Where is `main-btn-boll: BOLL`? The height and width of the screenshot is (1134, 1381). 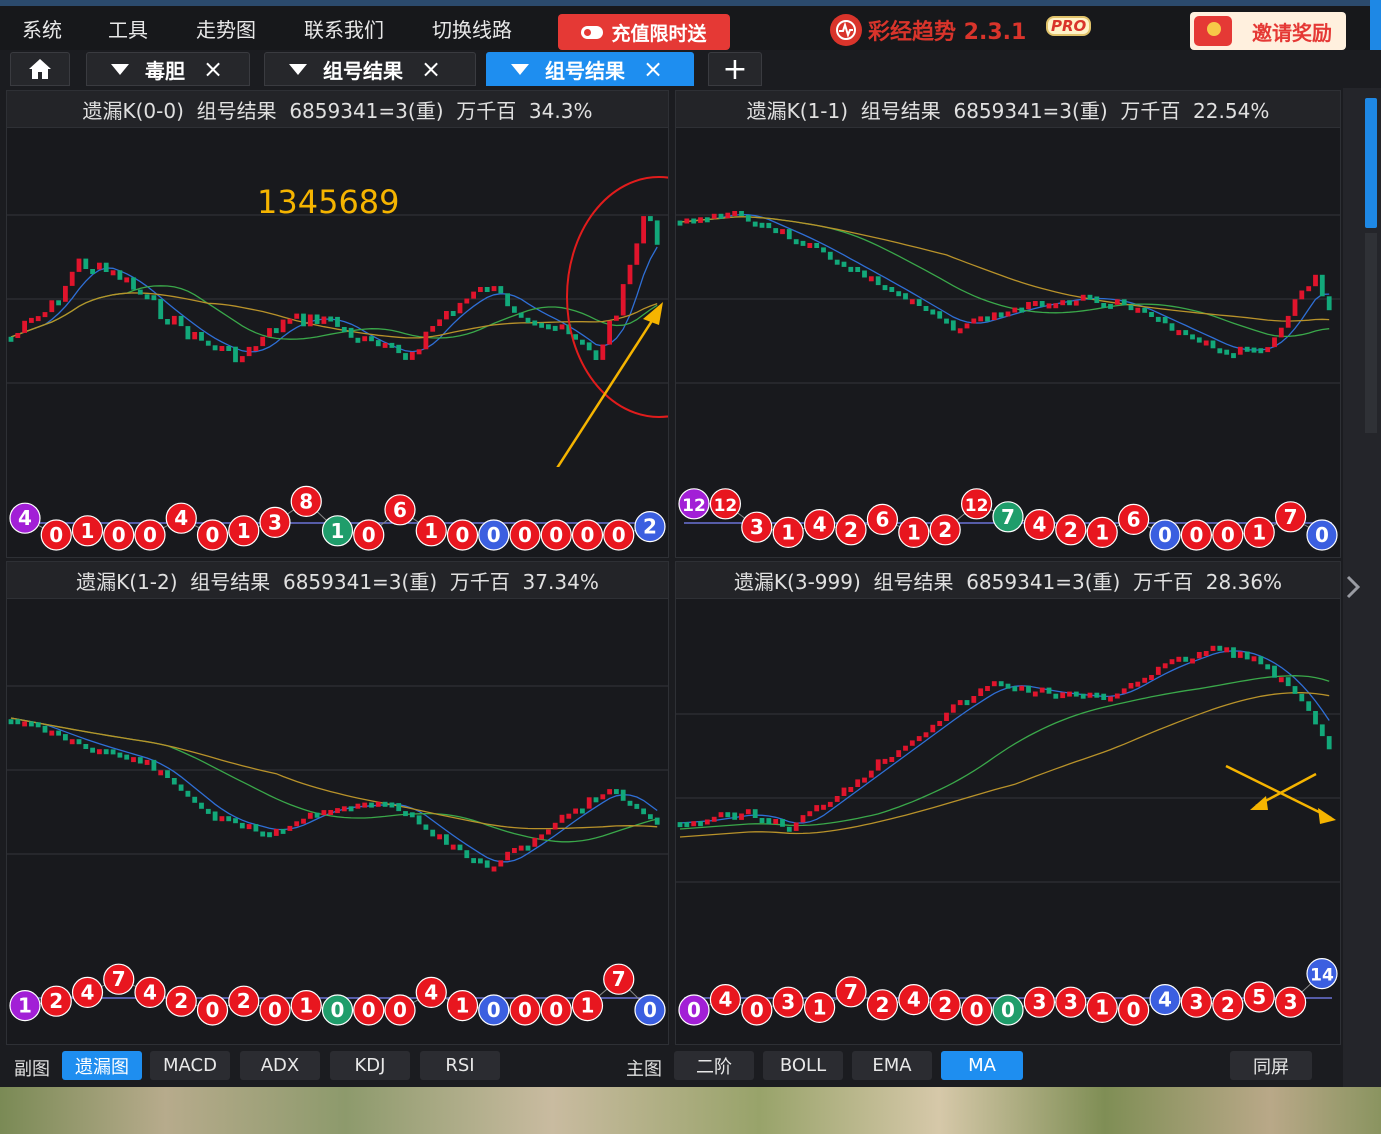
main-btn-boll: BOLL is located at coordinates (803, 1065).